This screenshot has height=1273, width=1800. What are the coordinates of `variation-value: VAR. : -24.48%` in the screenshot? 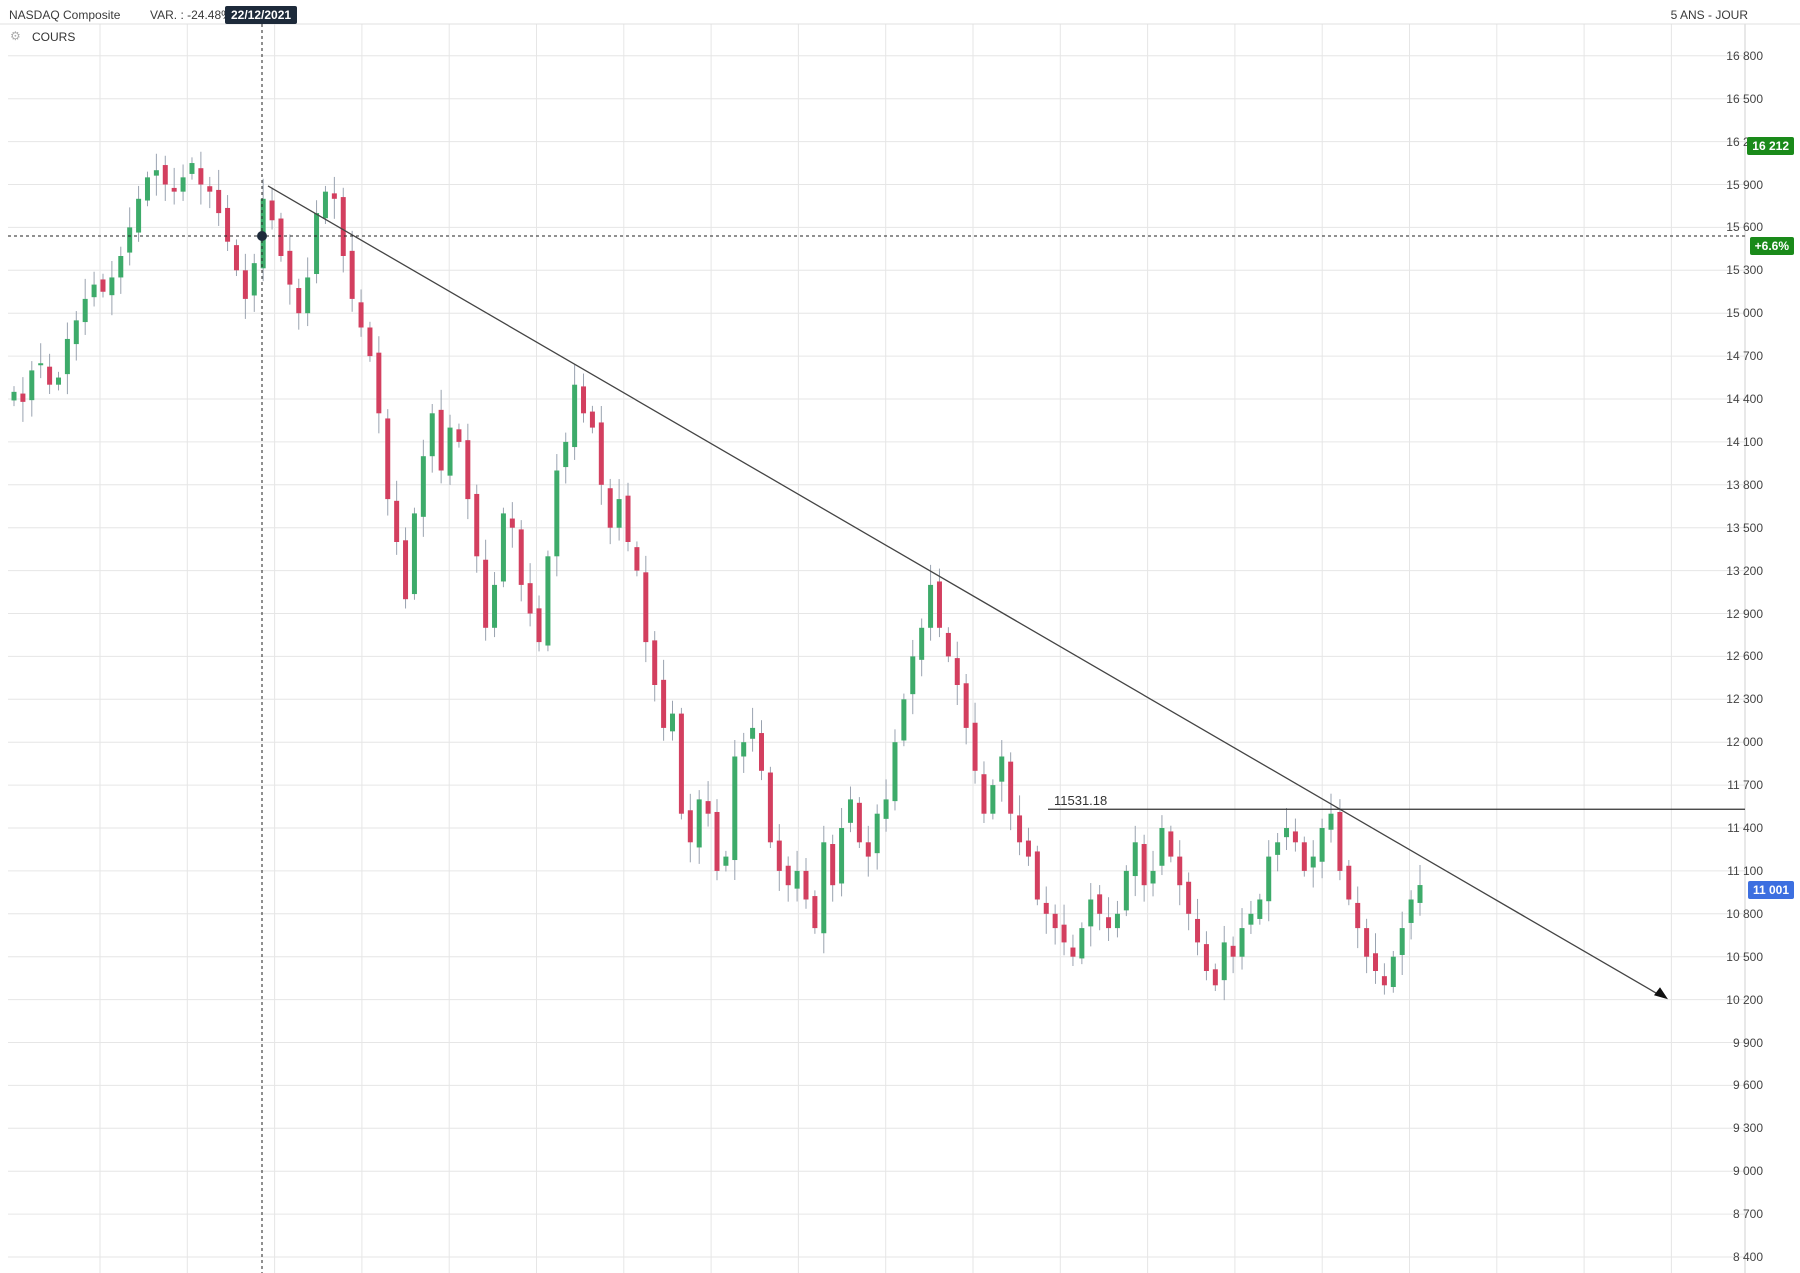 It's located at (187, 15).